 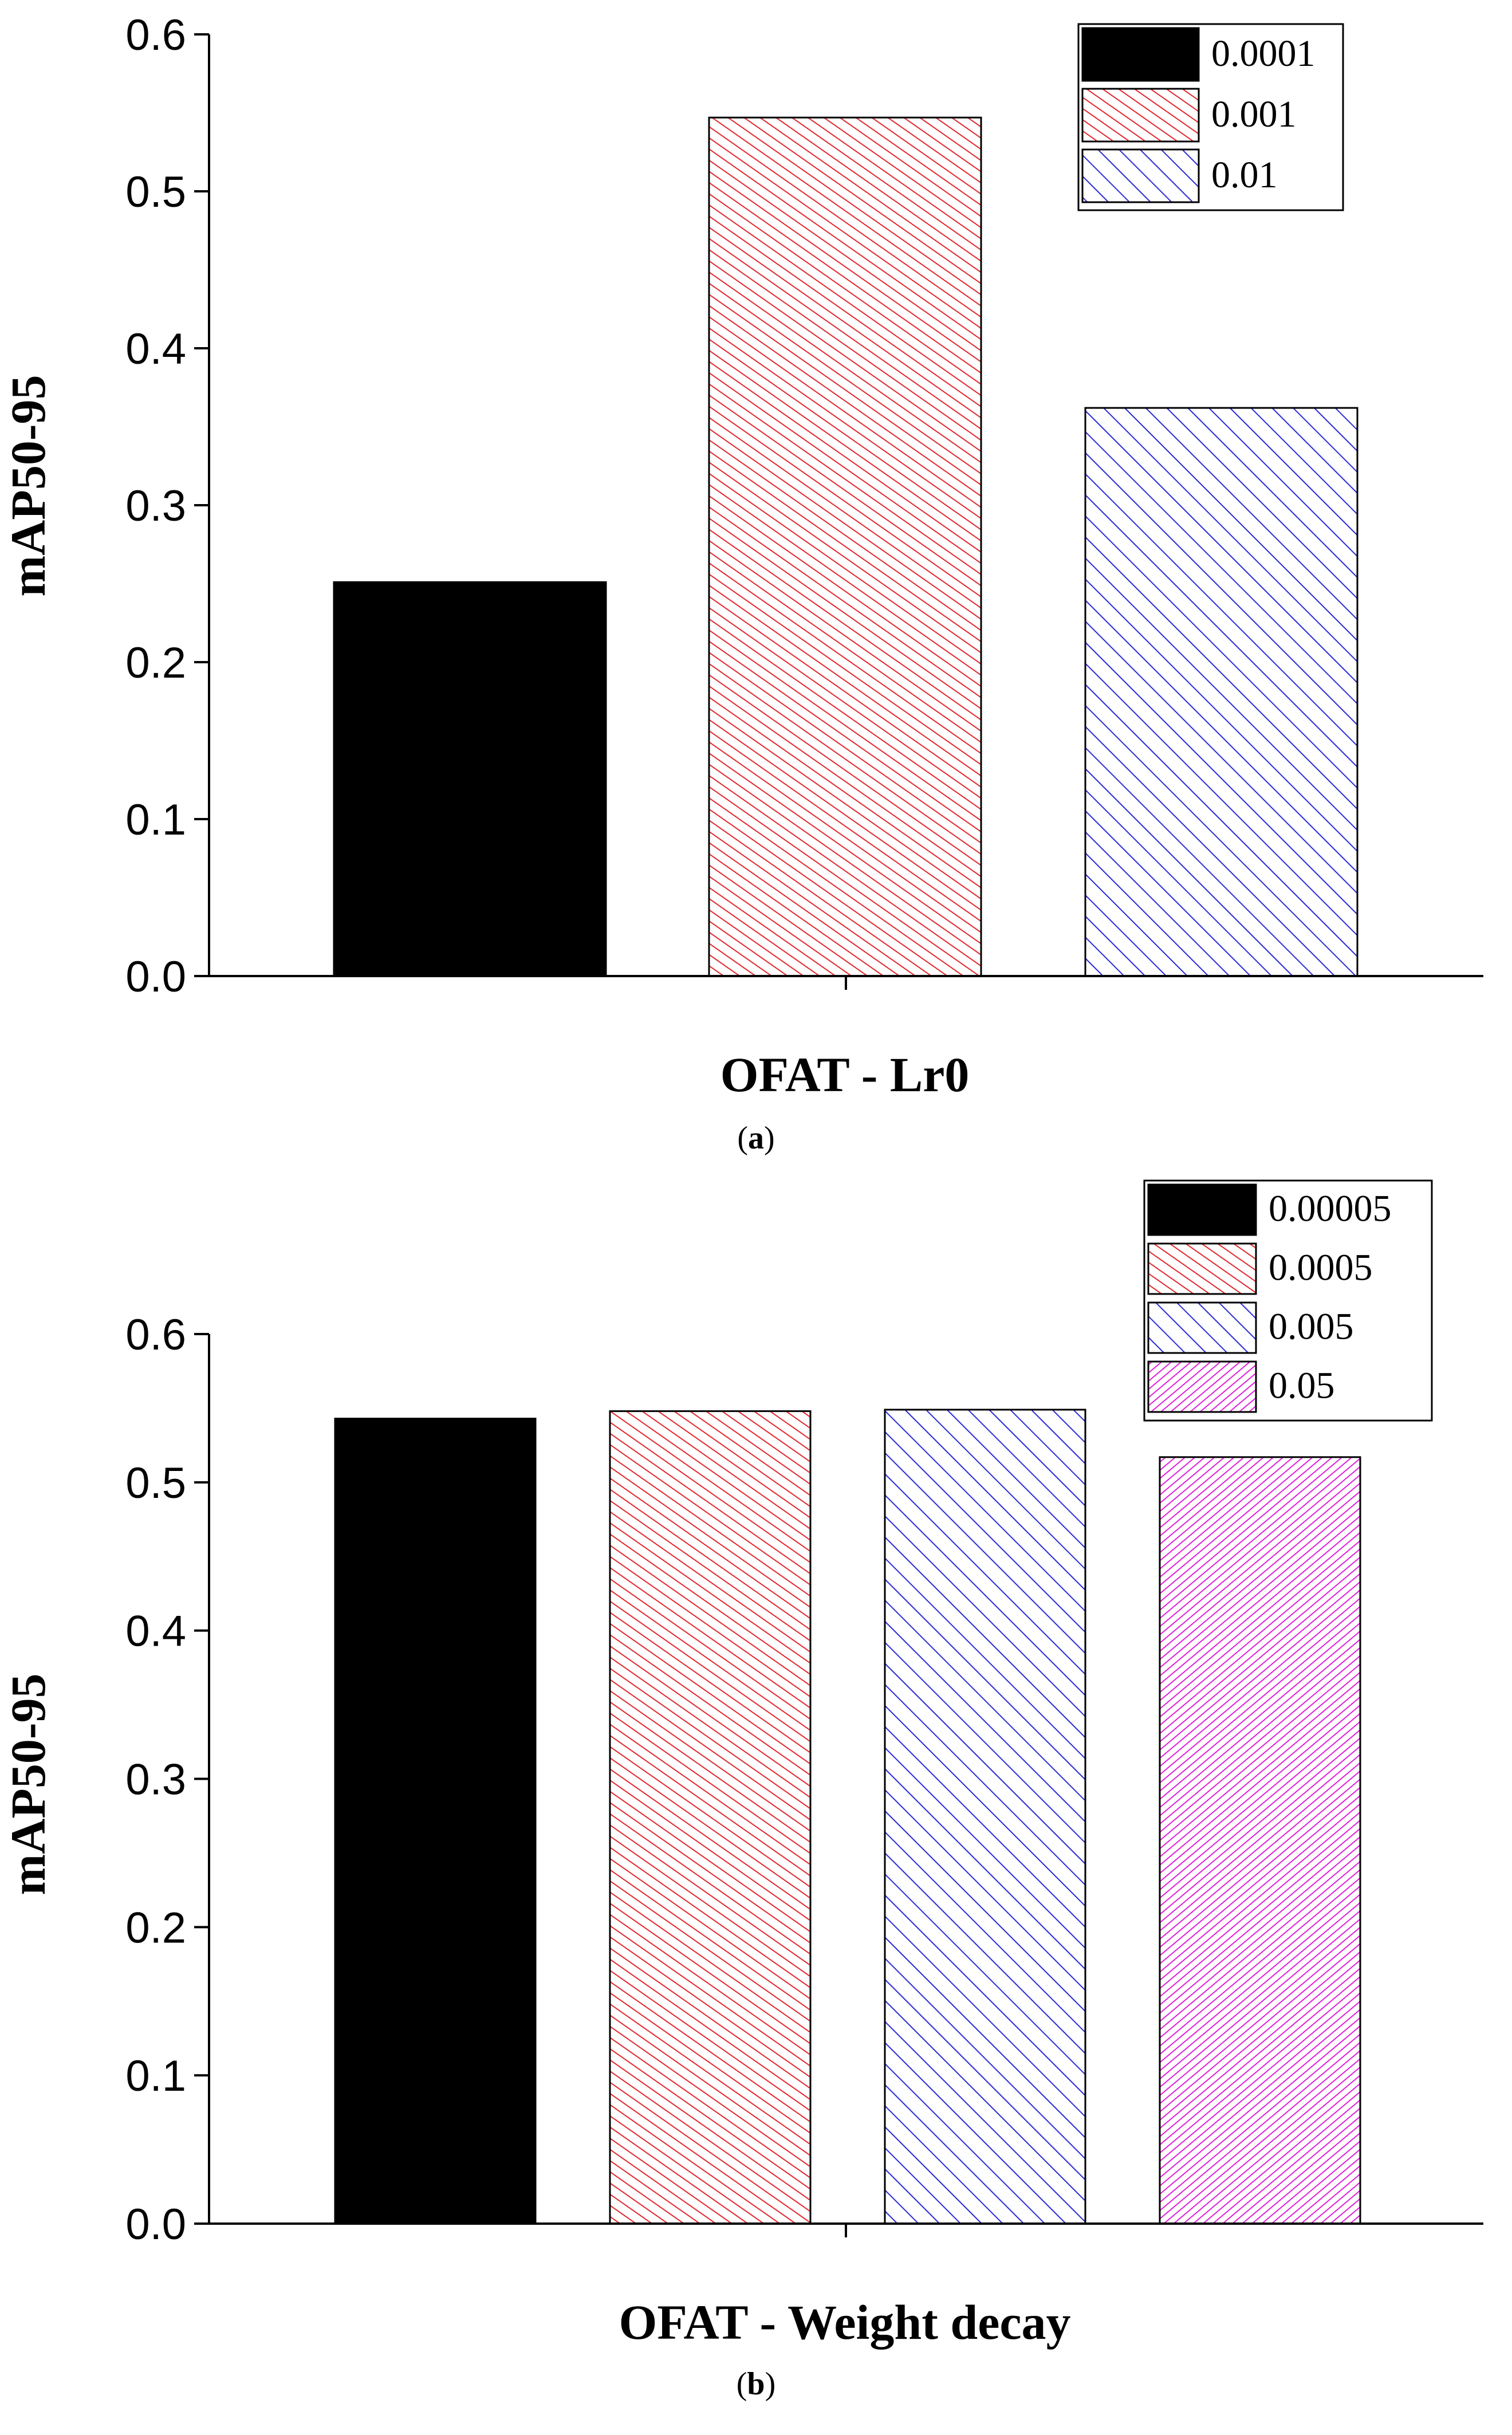 What do you see at coordinates (470, 779) in the screenshot?
I see `bar-0.0001` at bounding box center [470, 779].